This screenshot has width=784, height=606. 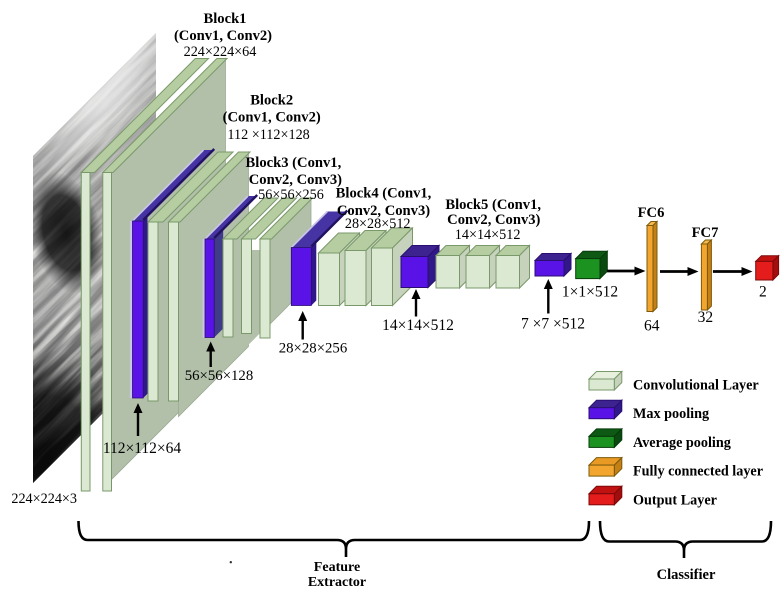 What do you see at coordinates (705, 233) in the screenshot?
I see `svg-text: FC7` at bounding box center [705, 233].